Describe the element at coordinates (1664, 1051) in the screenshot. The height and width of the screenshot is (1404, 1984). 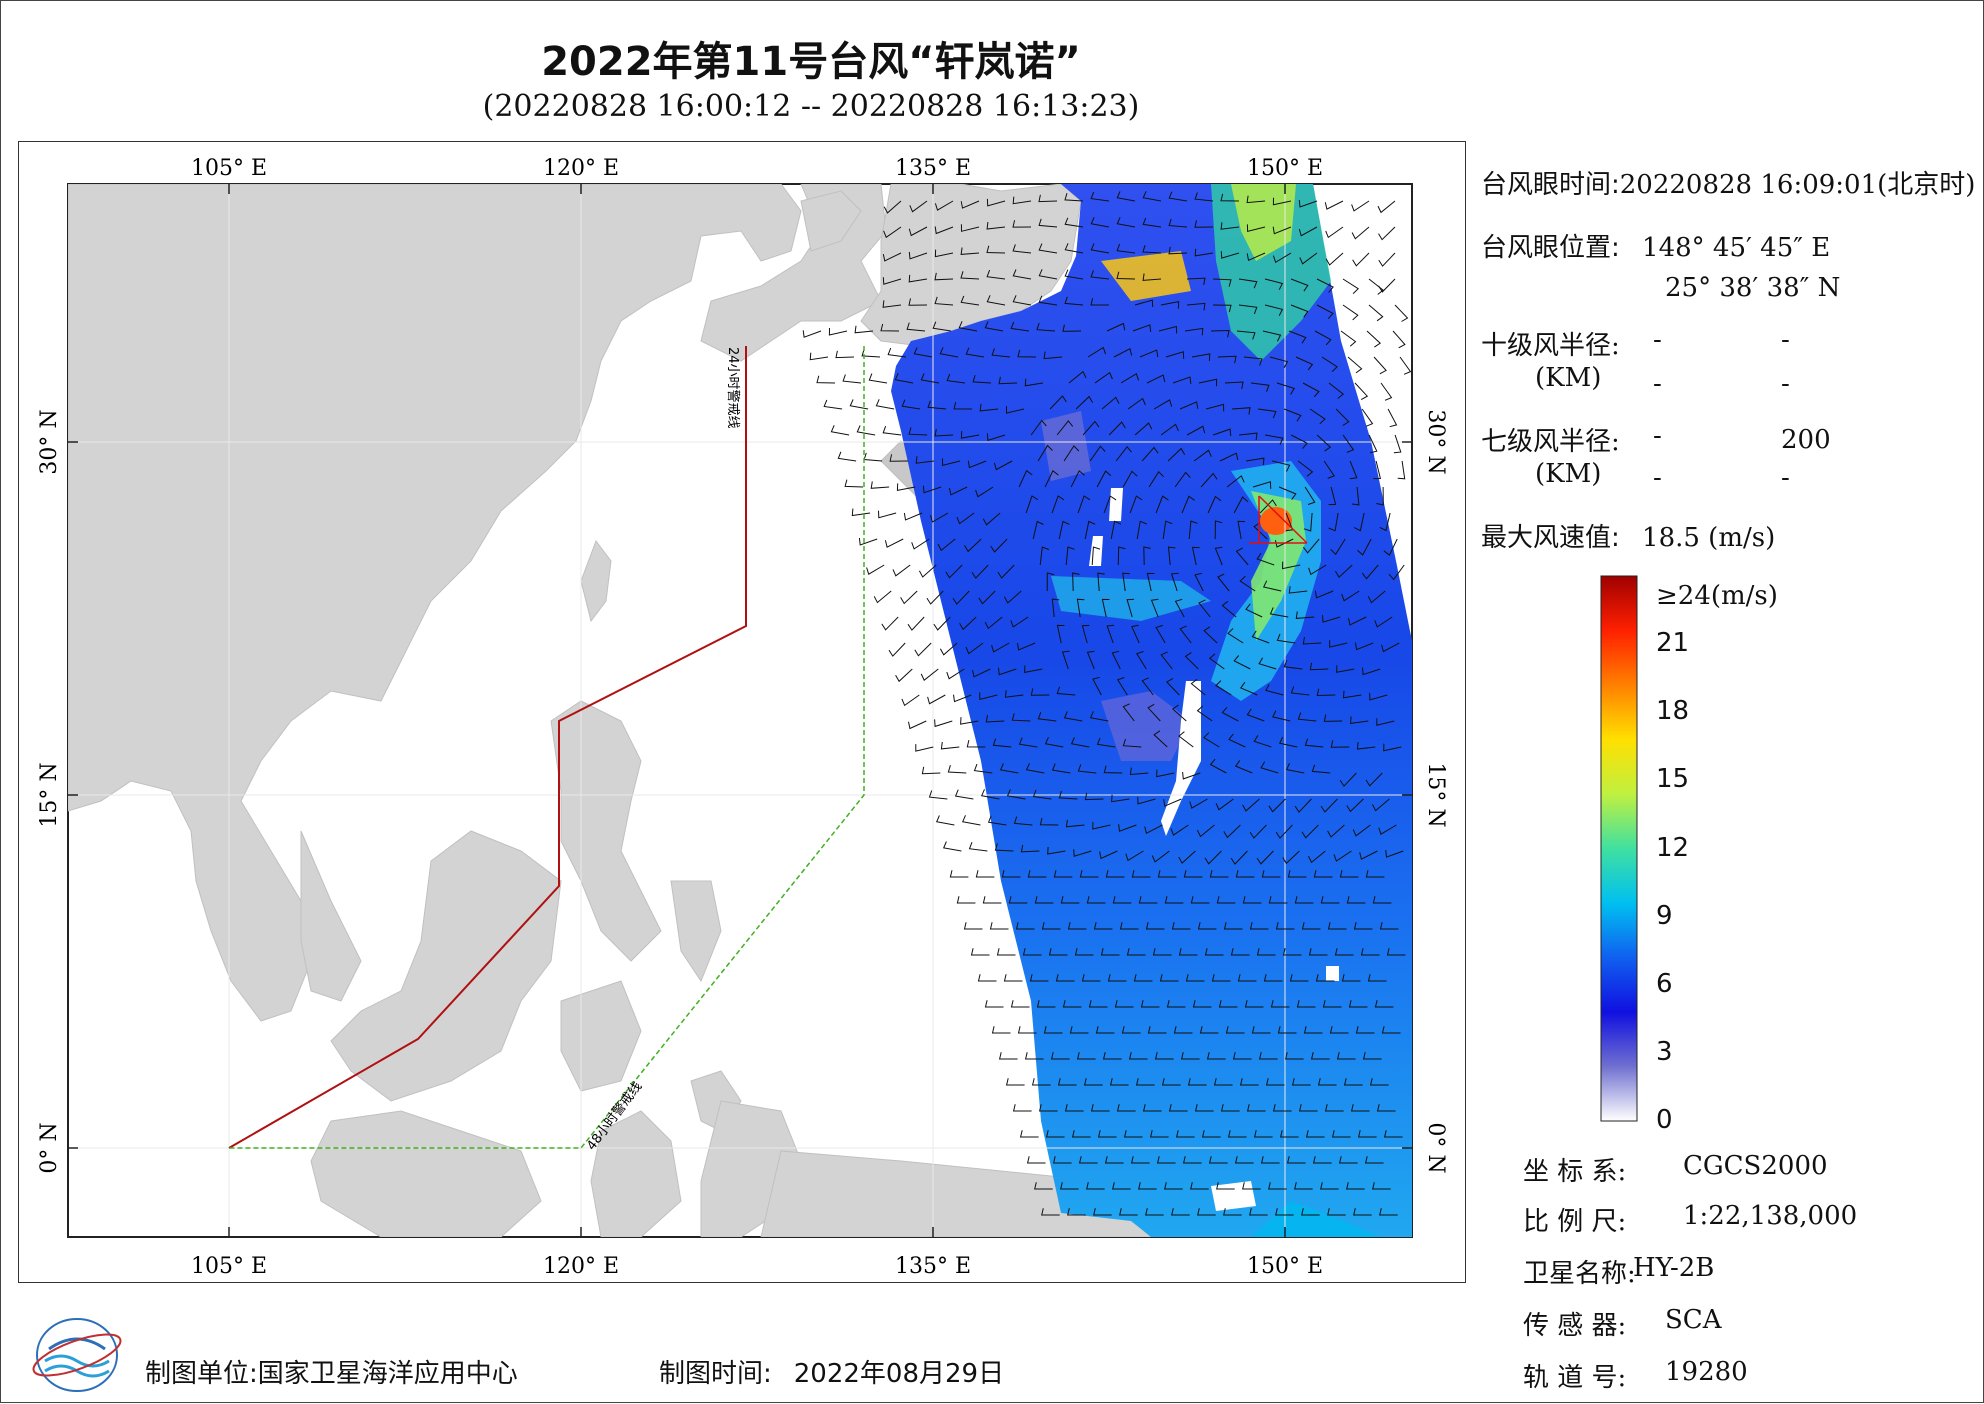
I see `colorbar-tick-3: 3` at that location.